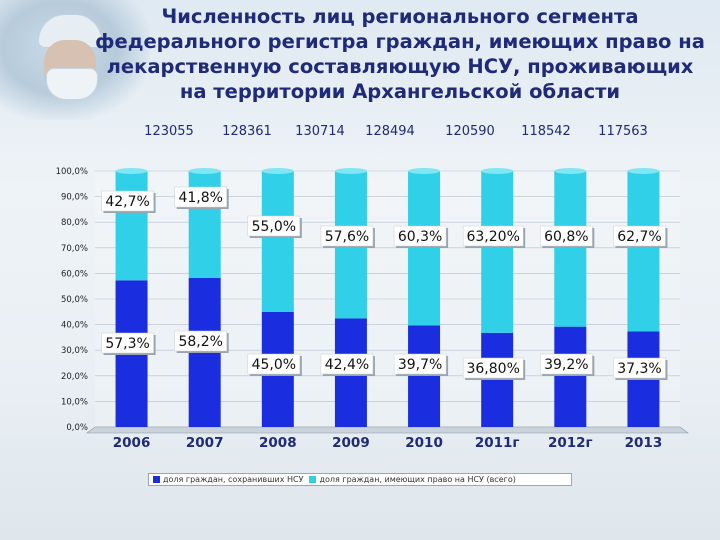 This screenshot has width=720, height=540. I want to click on data-label-eligible: 41,8%, so click(200, 198).